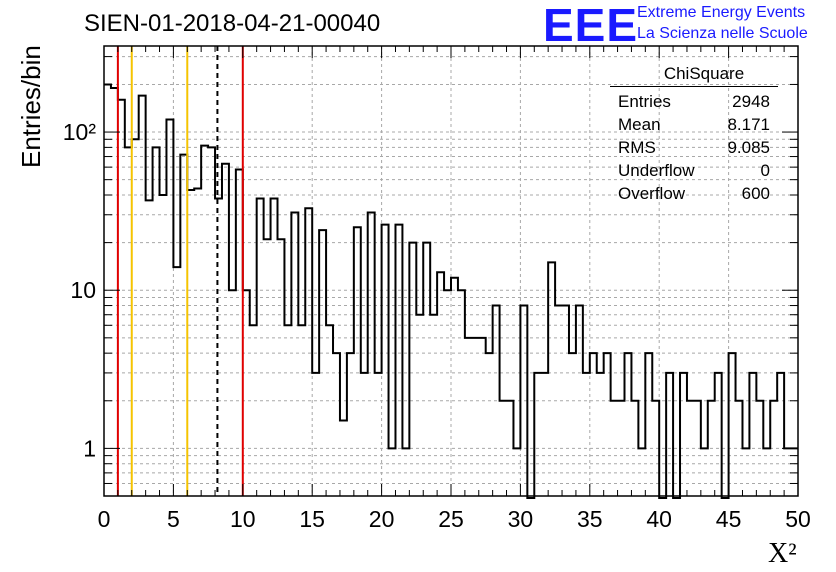 The height and width of the screenshot is (572, 836). What do you see at coordinates (104, 519) in the screenshot?
I see `x-tick-label: 0` at bounding box center [104, 519].